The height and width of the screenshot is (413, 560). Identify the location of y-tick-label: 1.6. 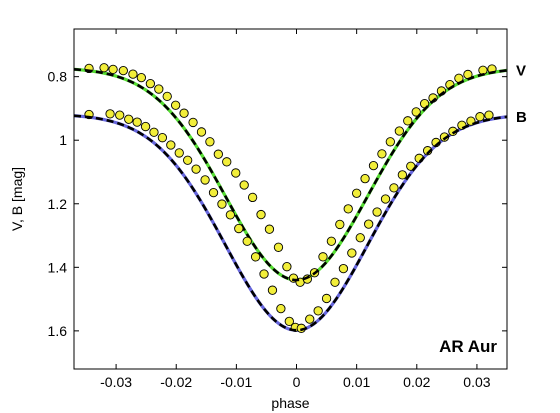
(58, 331).